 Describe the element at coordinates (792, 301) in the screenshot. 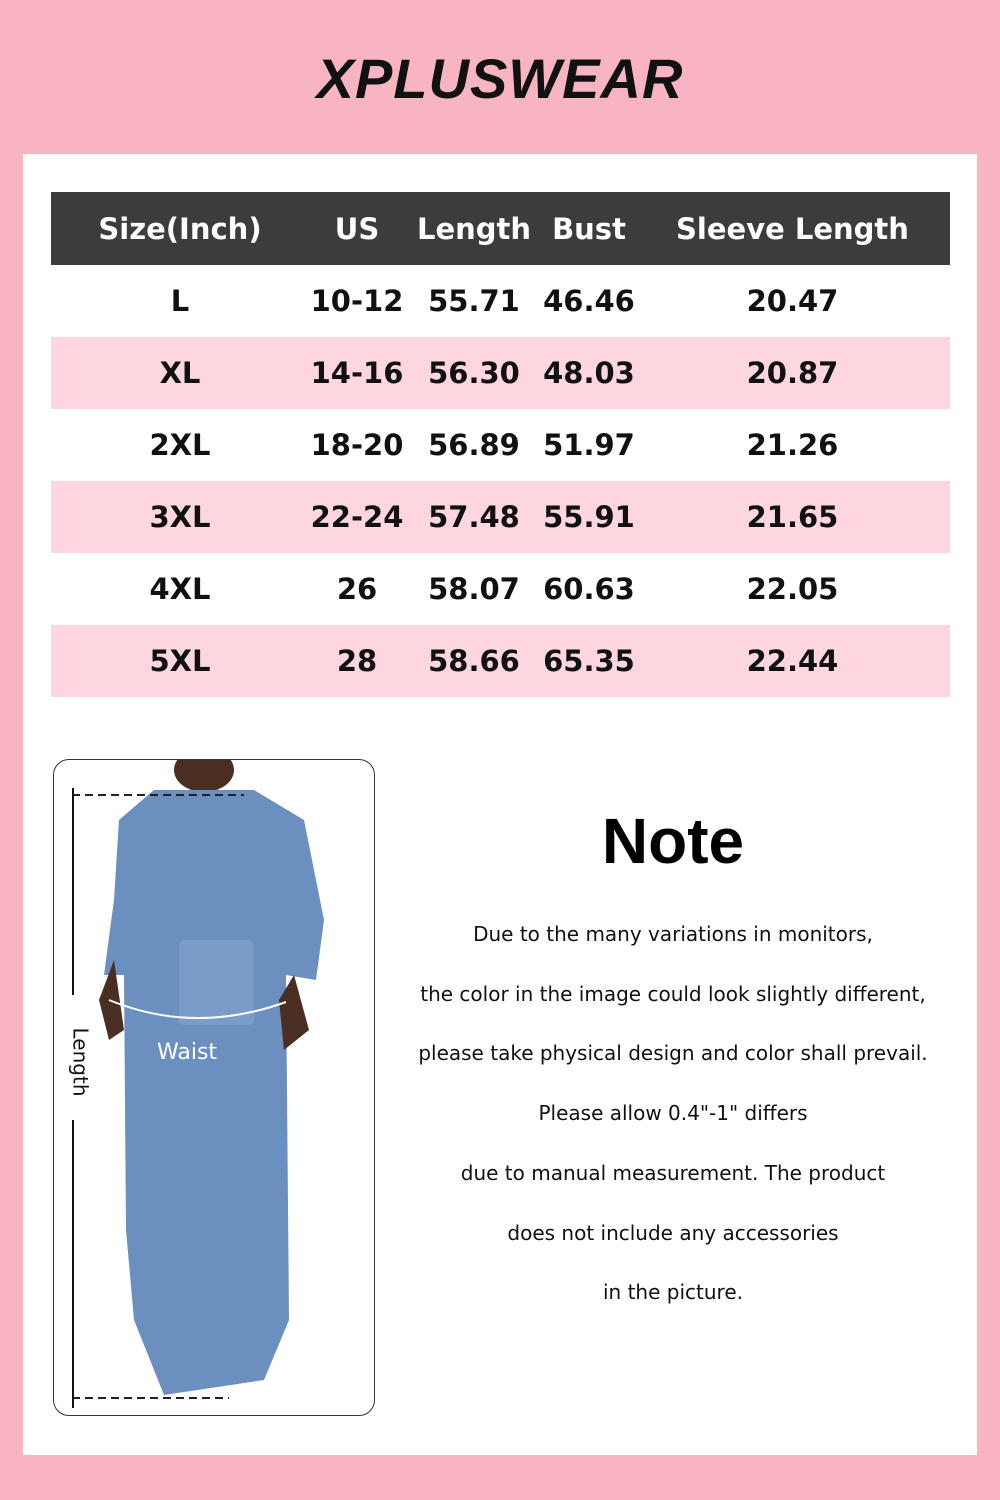

I see `table-cell: 20.47` at that location.